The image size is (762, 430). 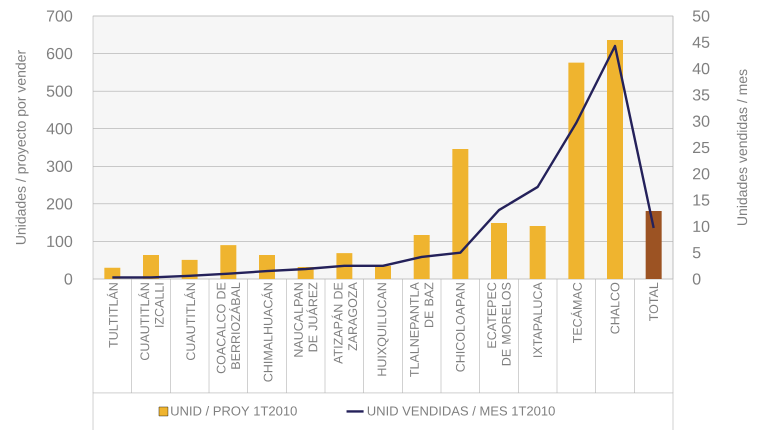 I want to click on x-tick-label: NAUCALPAN DE JUÁREZ, so click(x=306, y=319).